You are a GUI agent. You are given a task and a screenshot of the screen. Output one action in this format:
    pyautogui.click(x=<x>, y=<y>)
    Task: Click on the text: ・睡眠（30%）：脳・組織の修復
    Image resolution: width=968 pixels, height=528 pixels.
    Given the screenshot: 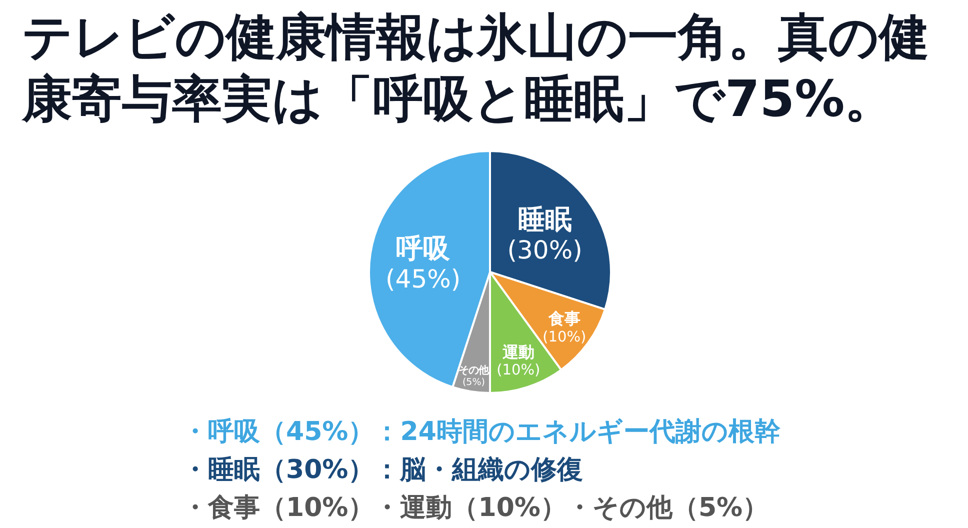 What is the action you would take?
    pyautogui.click(x=383, y=470)
    